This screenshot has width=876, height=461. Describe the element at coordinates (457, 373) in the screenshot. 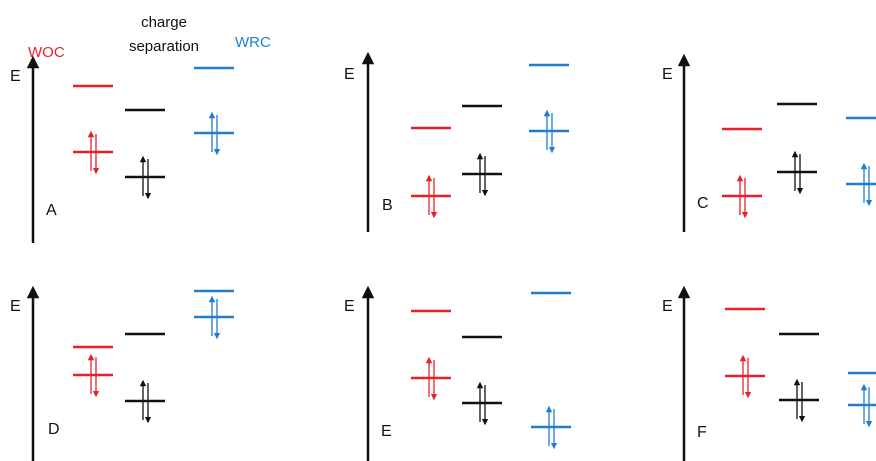

I see `panel-e: E E` at that location.